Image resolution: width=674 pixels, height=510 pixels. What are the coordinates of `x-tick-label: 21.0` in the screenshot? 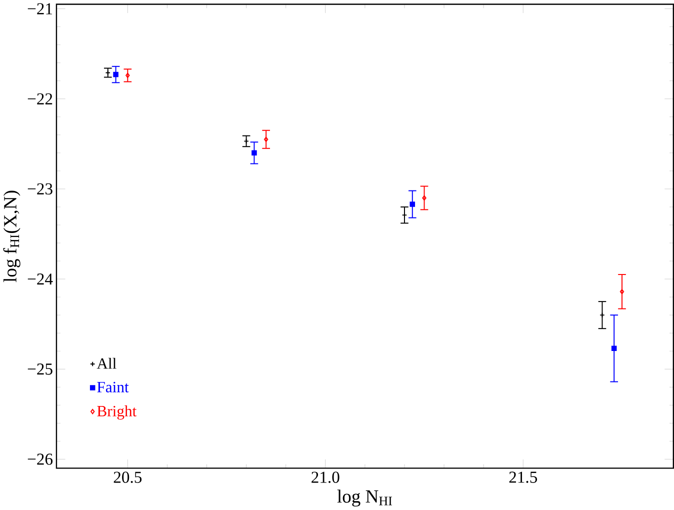 It's located at (326, 478).